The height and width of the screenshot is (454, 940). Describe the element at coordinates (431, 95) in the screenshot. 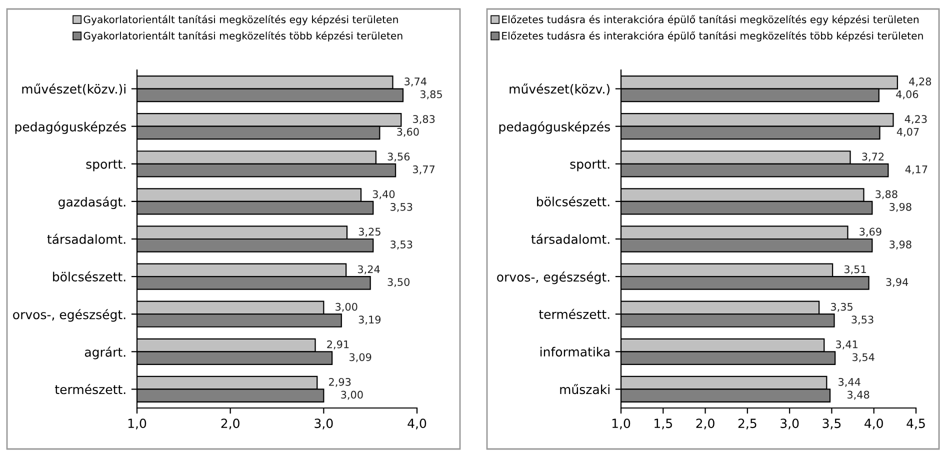

I see `data-label: 3,85` at that location.